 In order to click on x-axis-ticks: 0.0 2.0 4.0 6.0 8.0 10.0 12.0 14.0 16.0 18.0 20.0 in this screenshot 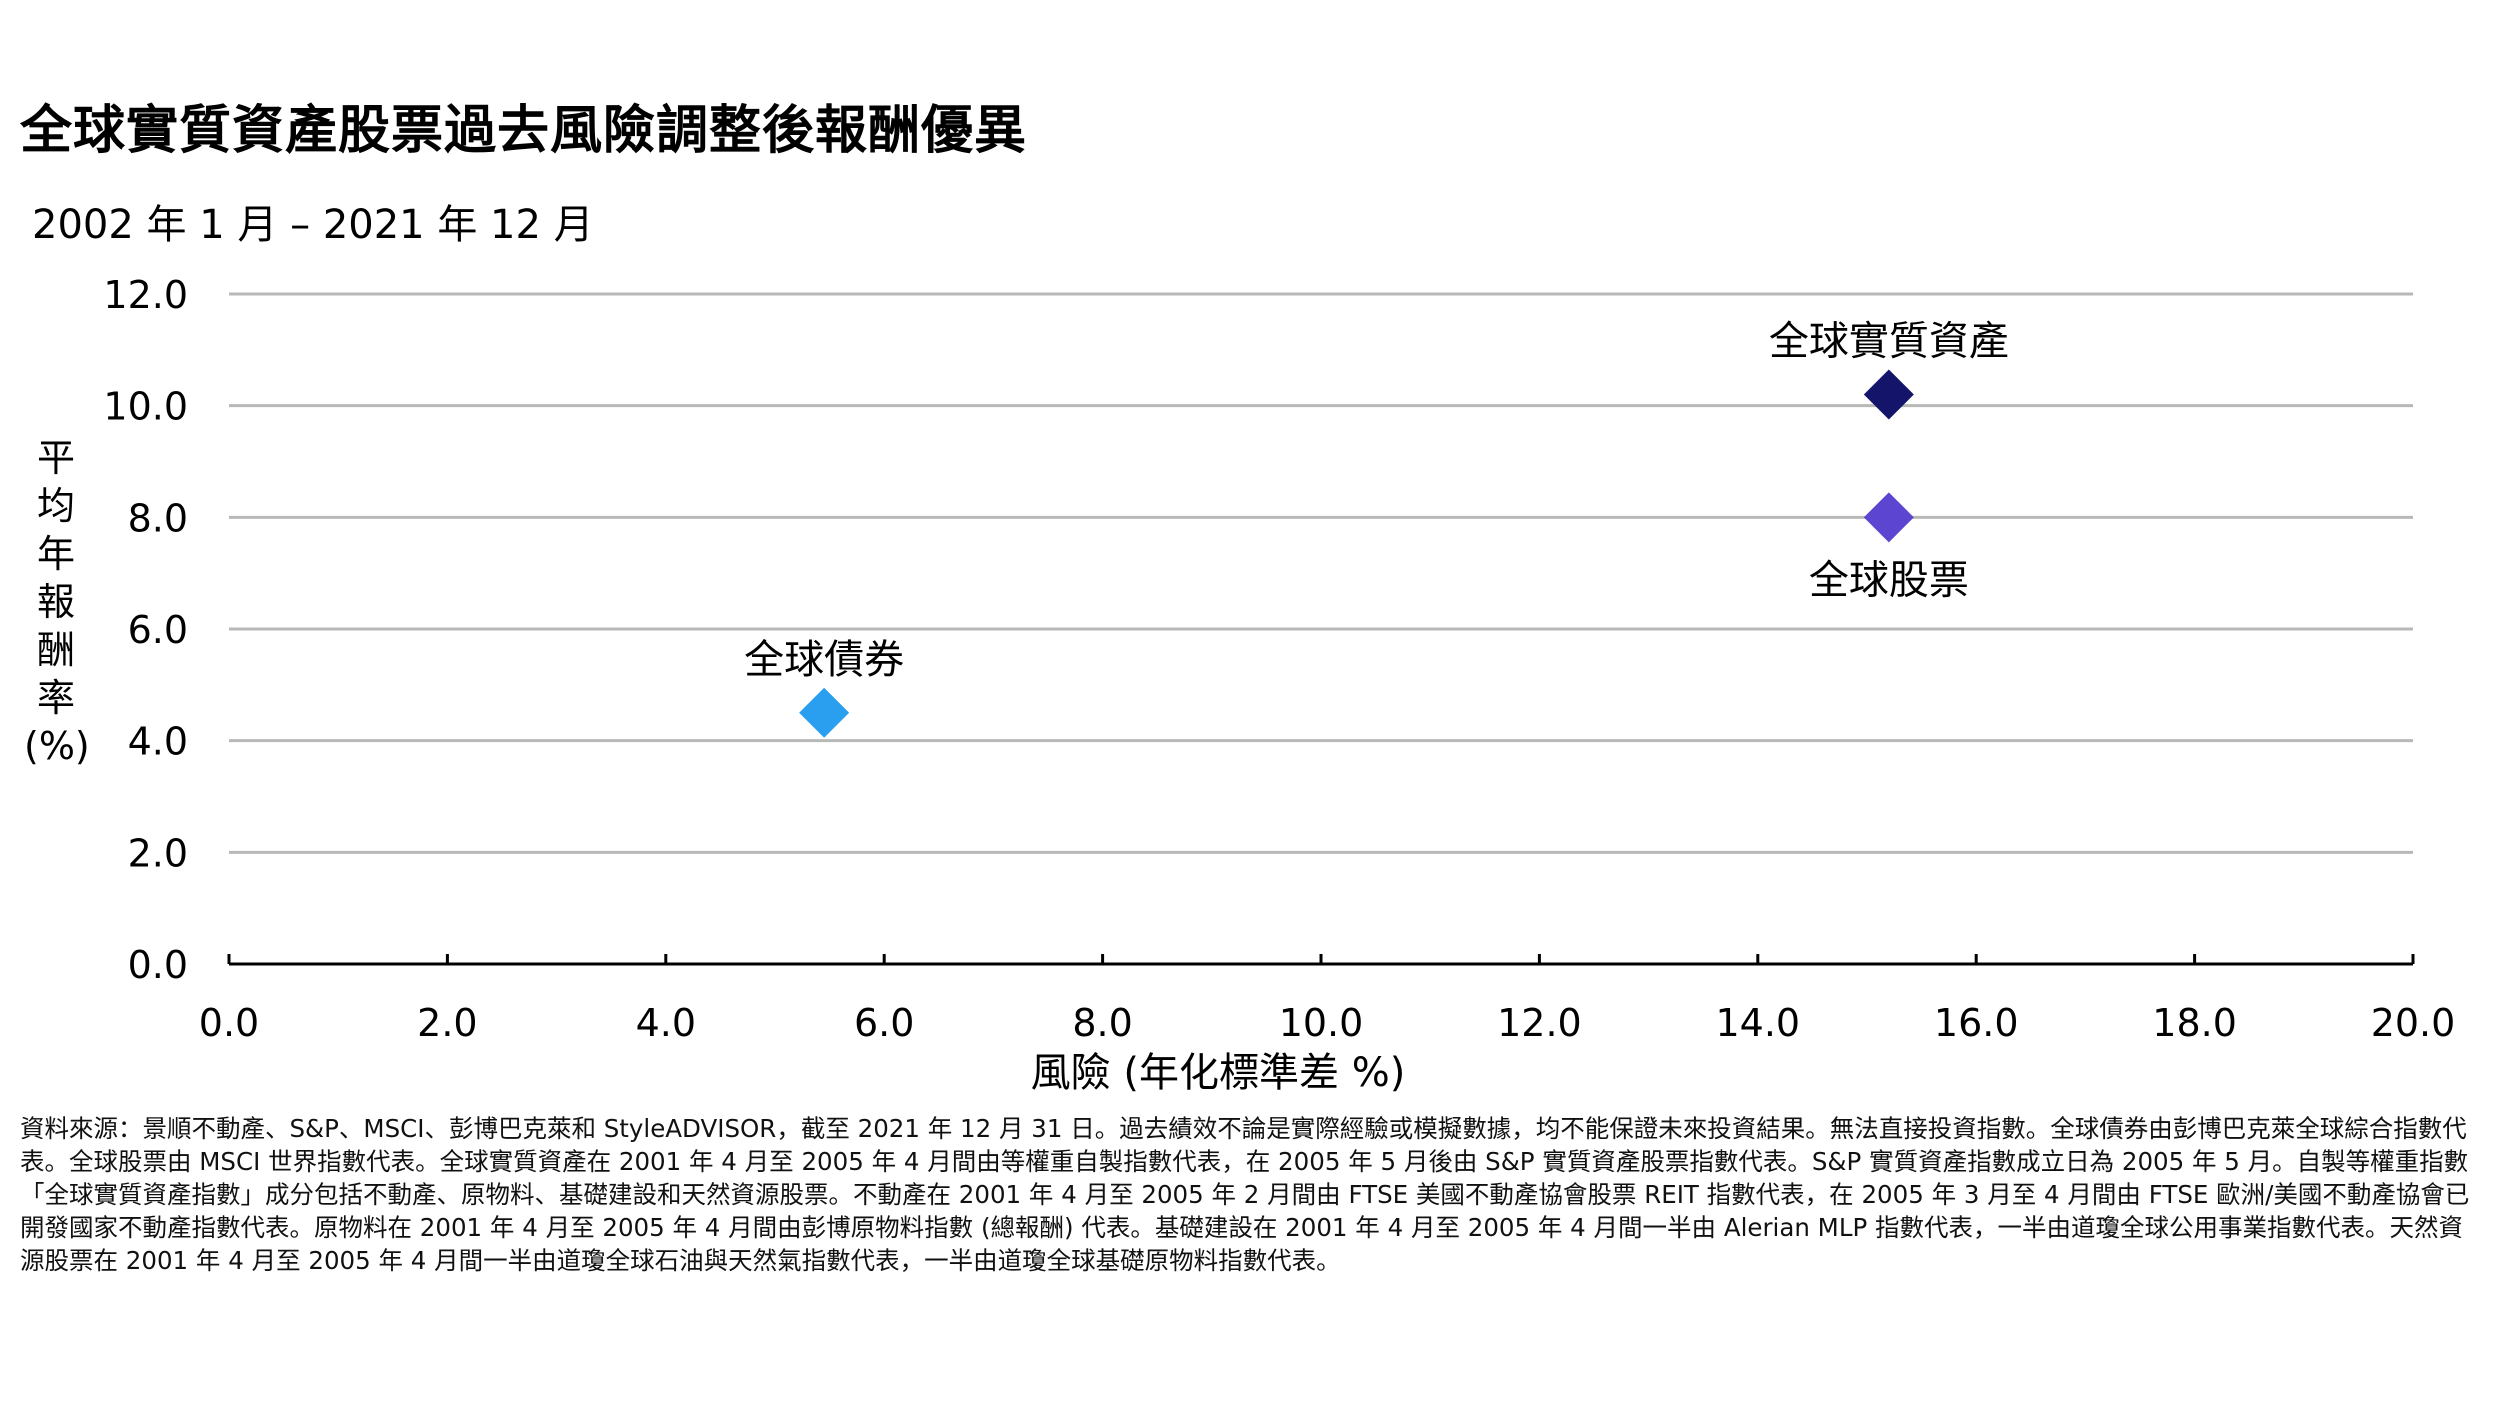, I will do `click(1327, 1023)`.